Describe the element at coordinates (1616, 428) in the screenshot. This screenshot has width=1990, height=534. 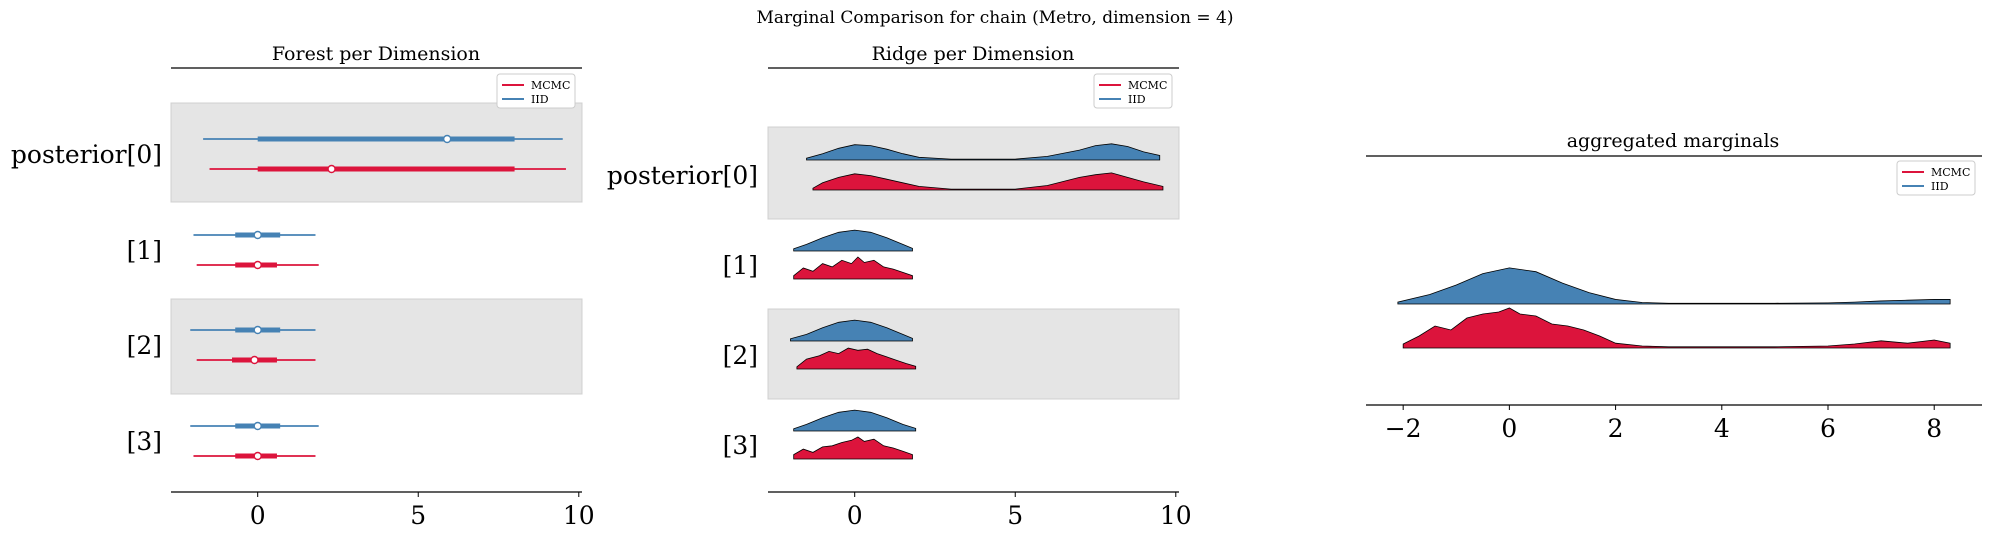
I see `x-tick-label: 2` at that location.